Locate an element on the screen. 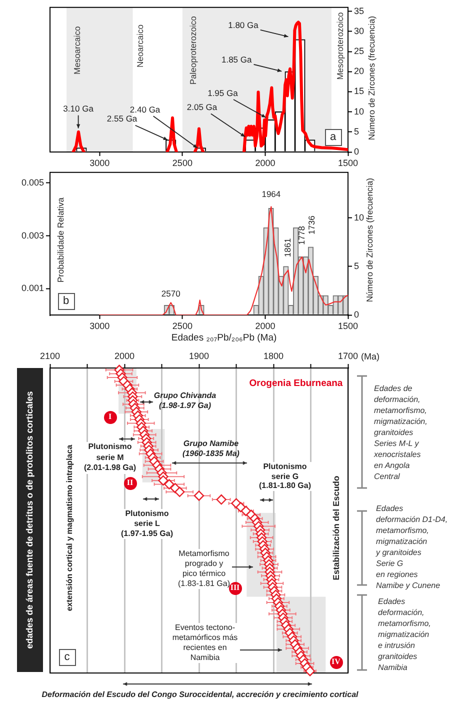  y-tick-label: 0.005 is located at coordinates (32, 182).